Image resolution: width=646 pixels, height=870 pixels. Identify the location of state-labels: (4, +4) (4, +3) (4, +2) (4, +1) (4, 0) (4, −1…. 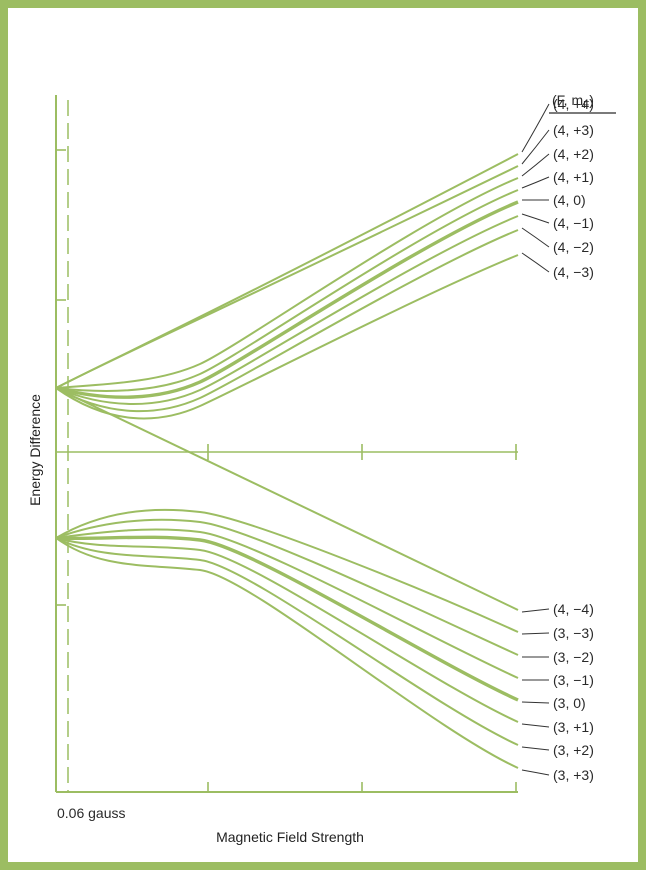
(573, 439).